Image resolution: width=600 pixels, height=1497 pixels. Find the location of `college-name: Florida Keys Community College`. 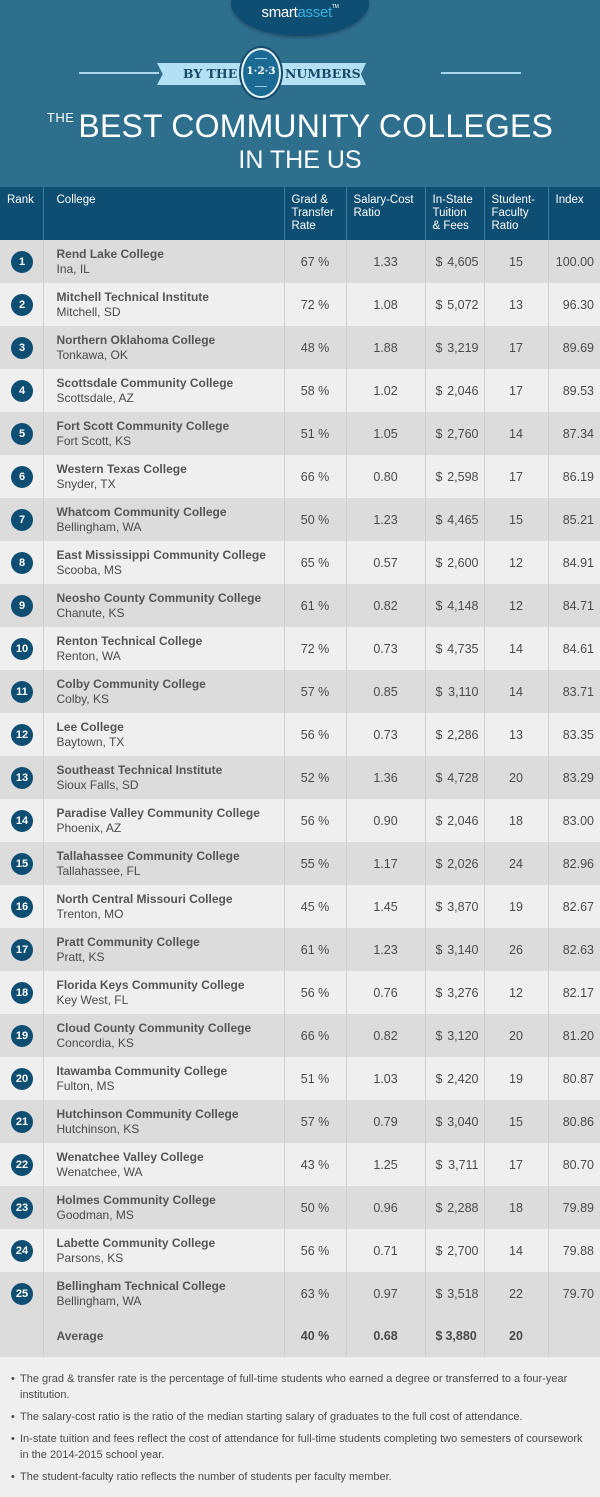

college-name: Florida Keys Community College is located at coordinates (150, 984).